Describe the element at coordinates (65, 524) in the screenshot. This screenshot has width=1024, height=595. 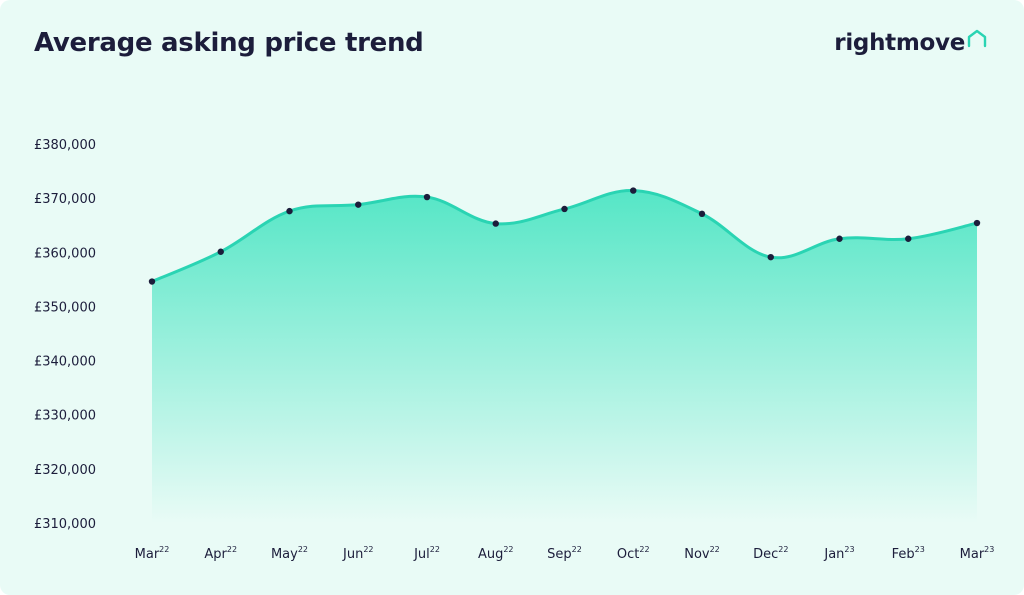
I see `y-tick-label: £310,000` at that location.